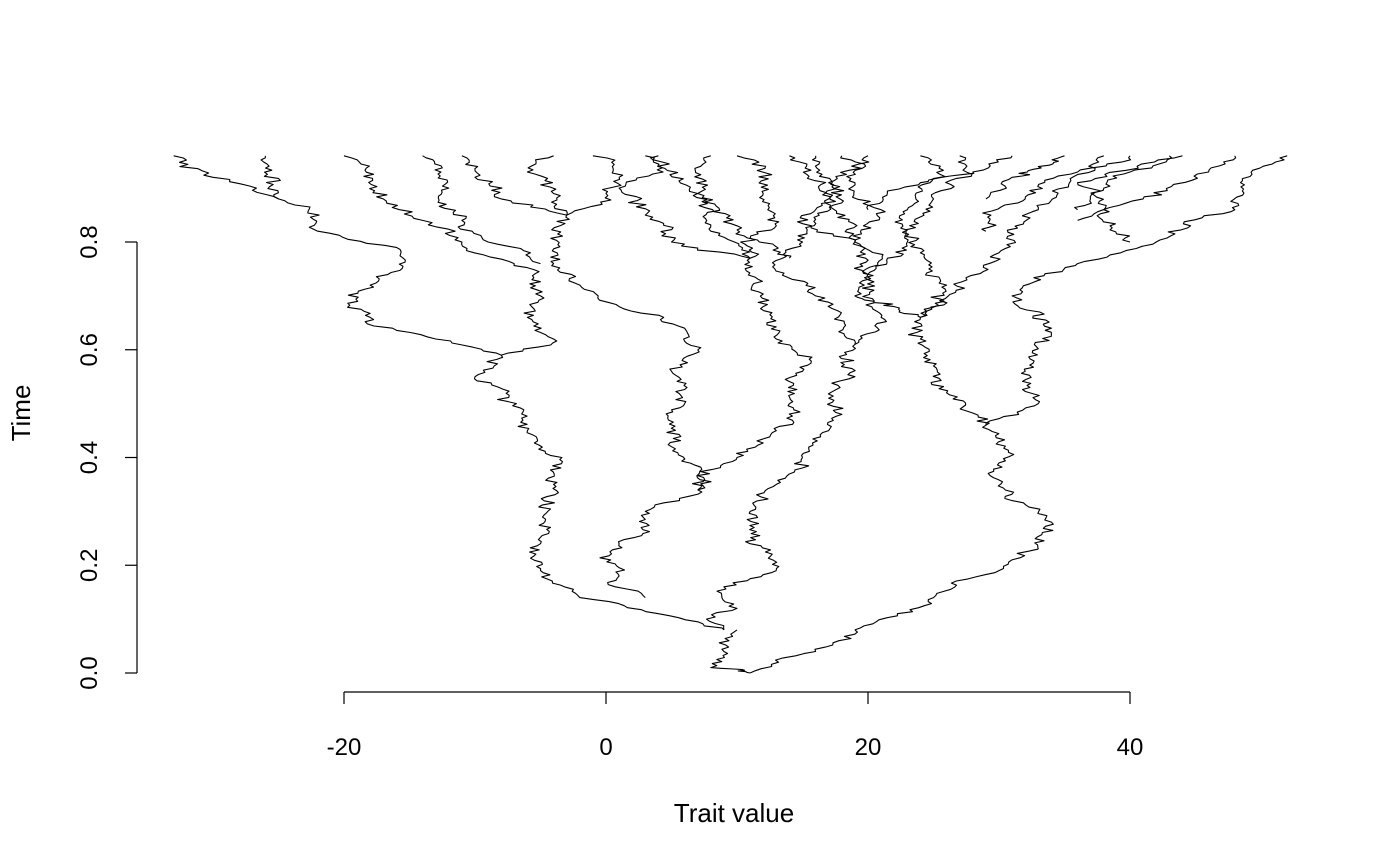  Describe the element at coordinates (89, 457) in the screenshot. I see `y-tick-label: 0.4` at that location.